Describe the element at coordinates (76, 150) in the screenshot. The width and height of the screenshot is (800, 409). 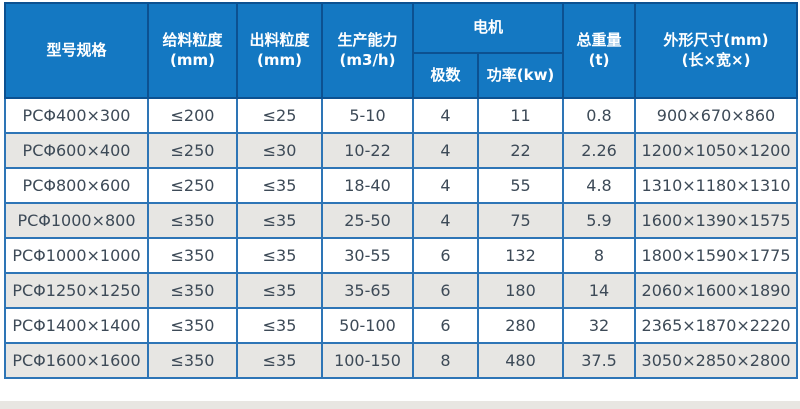
I see `cell-model: PCΦ600×400` at that location.